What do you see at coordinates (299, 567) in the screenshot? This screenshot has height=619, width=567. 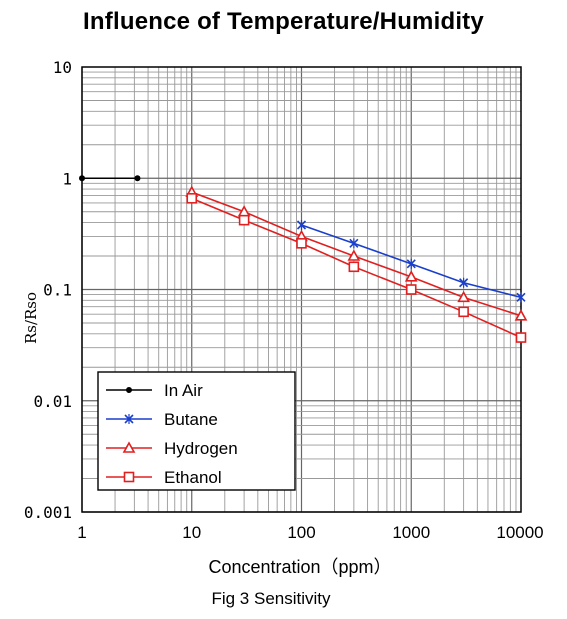 I see `x-axis-label: Concentration（ppm）` at bounding box center [299, 567].